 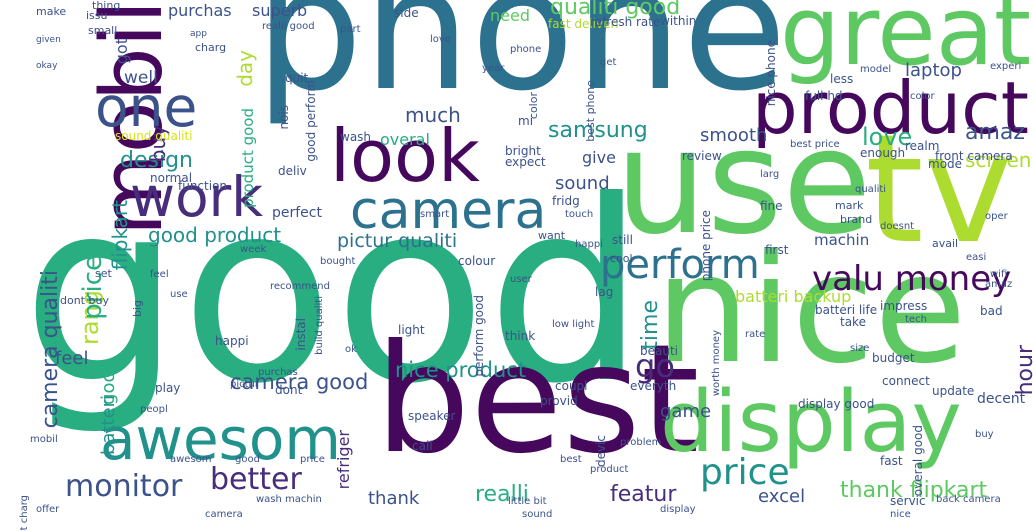 I want to click on word-decent: decent, so click(x=1001, y=399).